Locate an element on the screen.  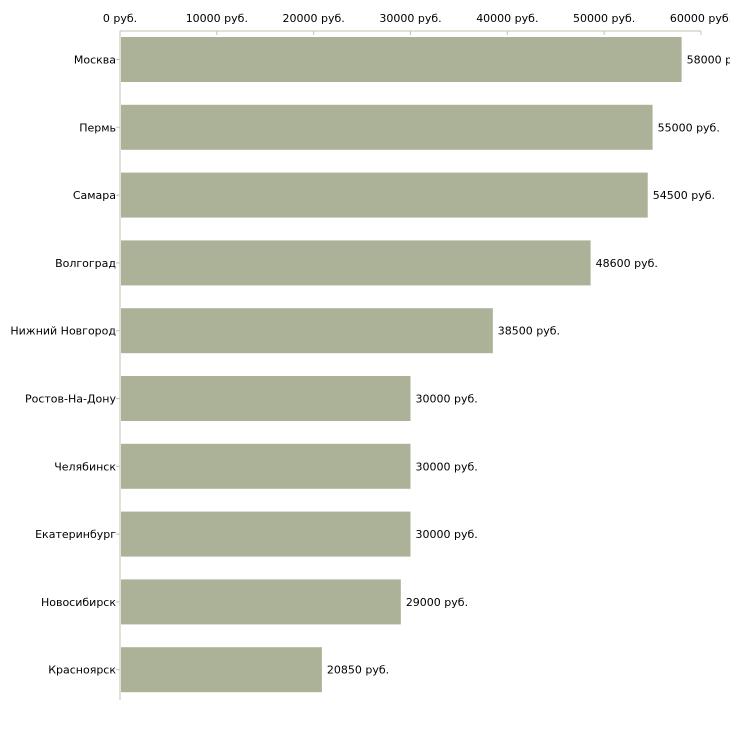
value-label: 48600 руб. is located at coordinates (627, 263).